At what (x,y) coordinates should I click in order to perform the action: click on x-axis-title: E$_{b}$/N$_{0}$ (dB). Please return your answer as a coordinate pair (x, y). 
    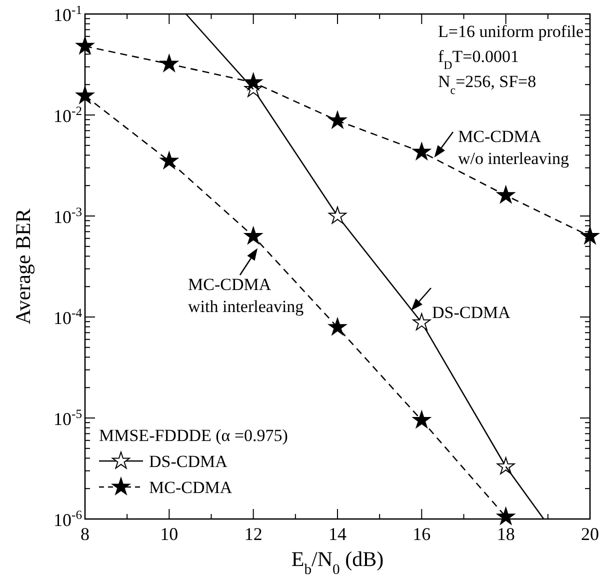
    Looking at the image, I should click on (337, 561).